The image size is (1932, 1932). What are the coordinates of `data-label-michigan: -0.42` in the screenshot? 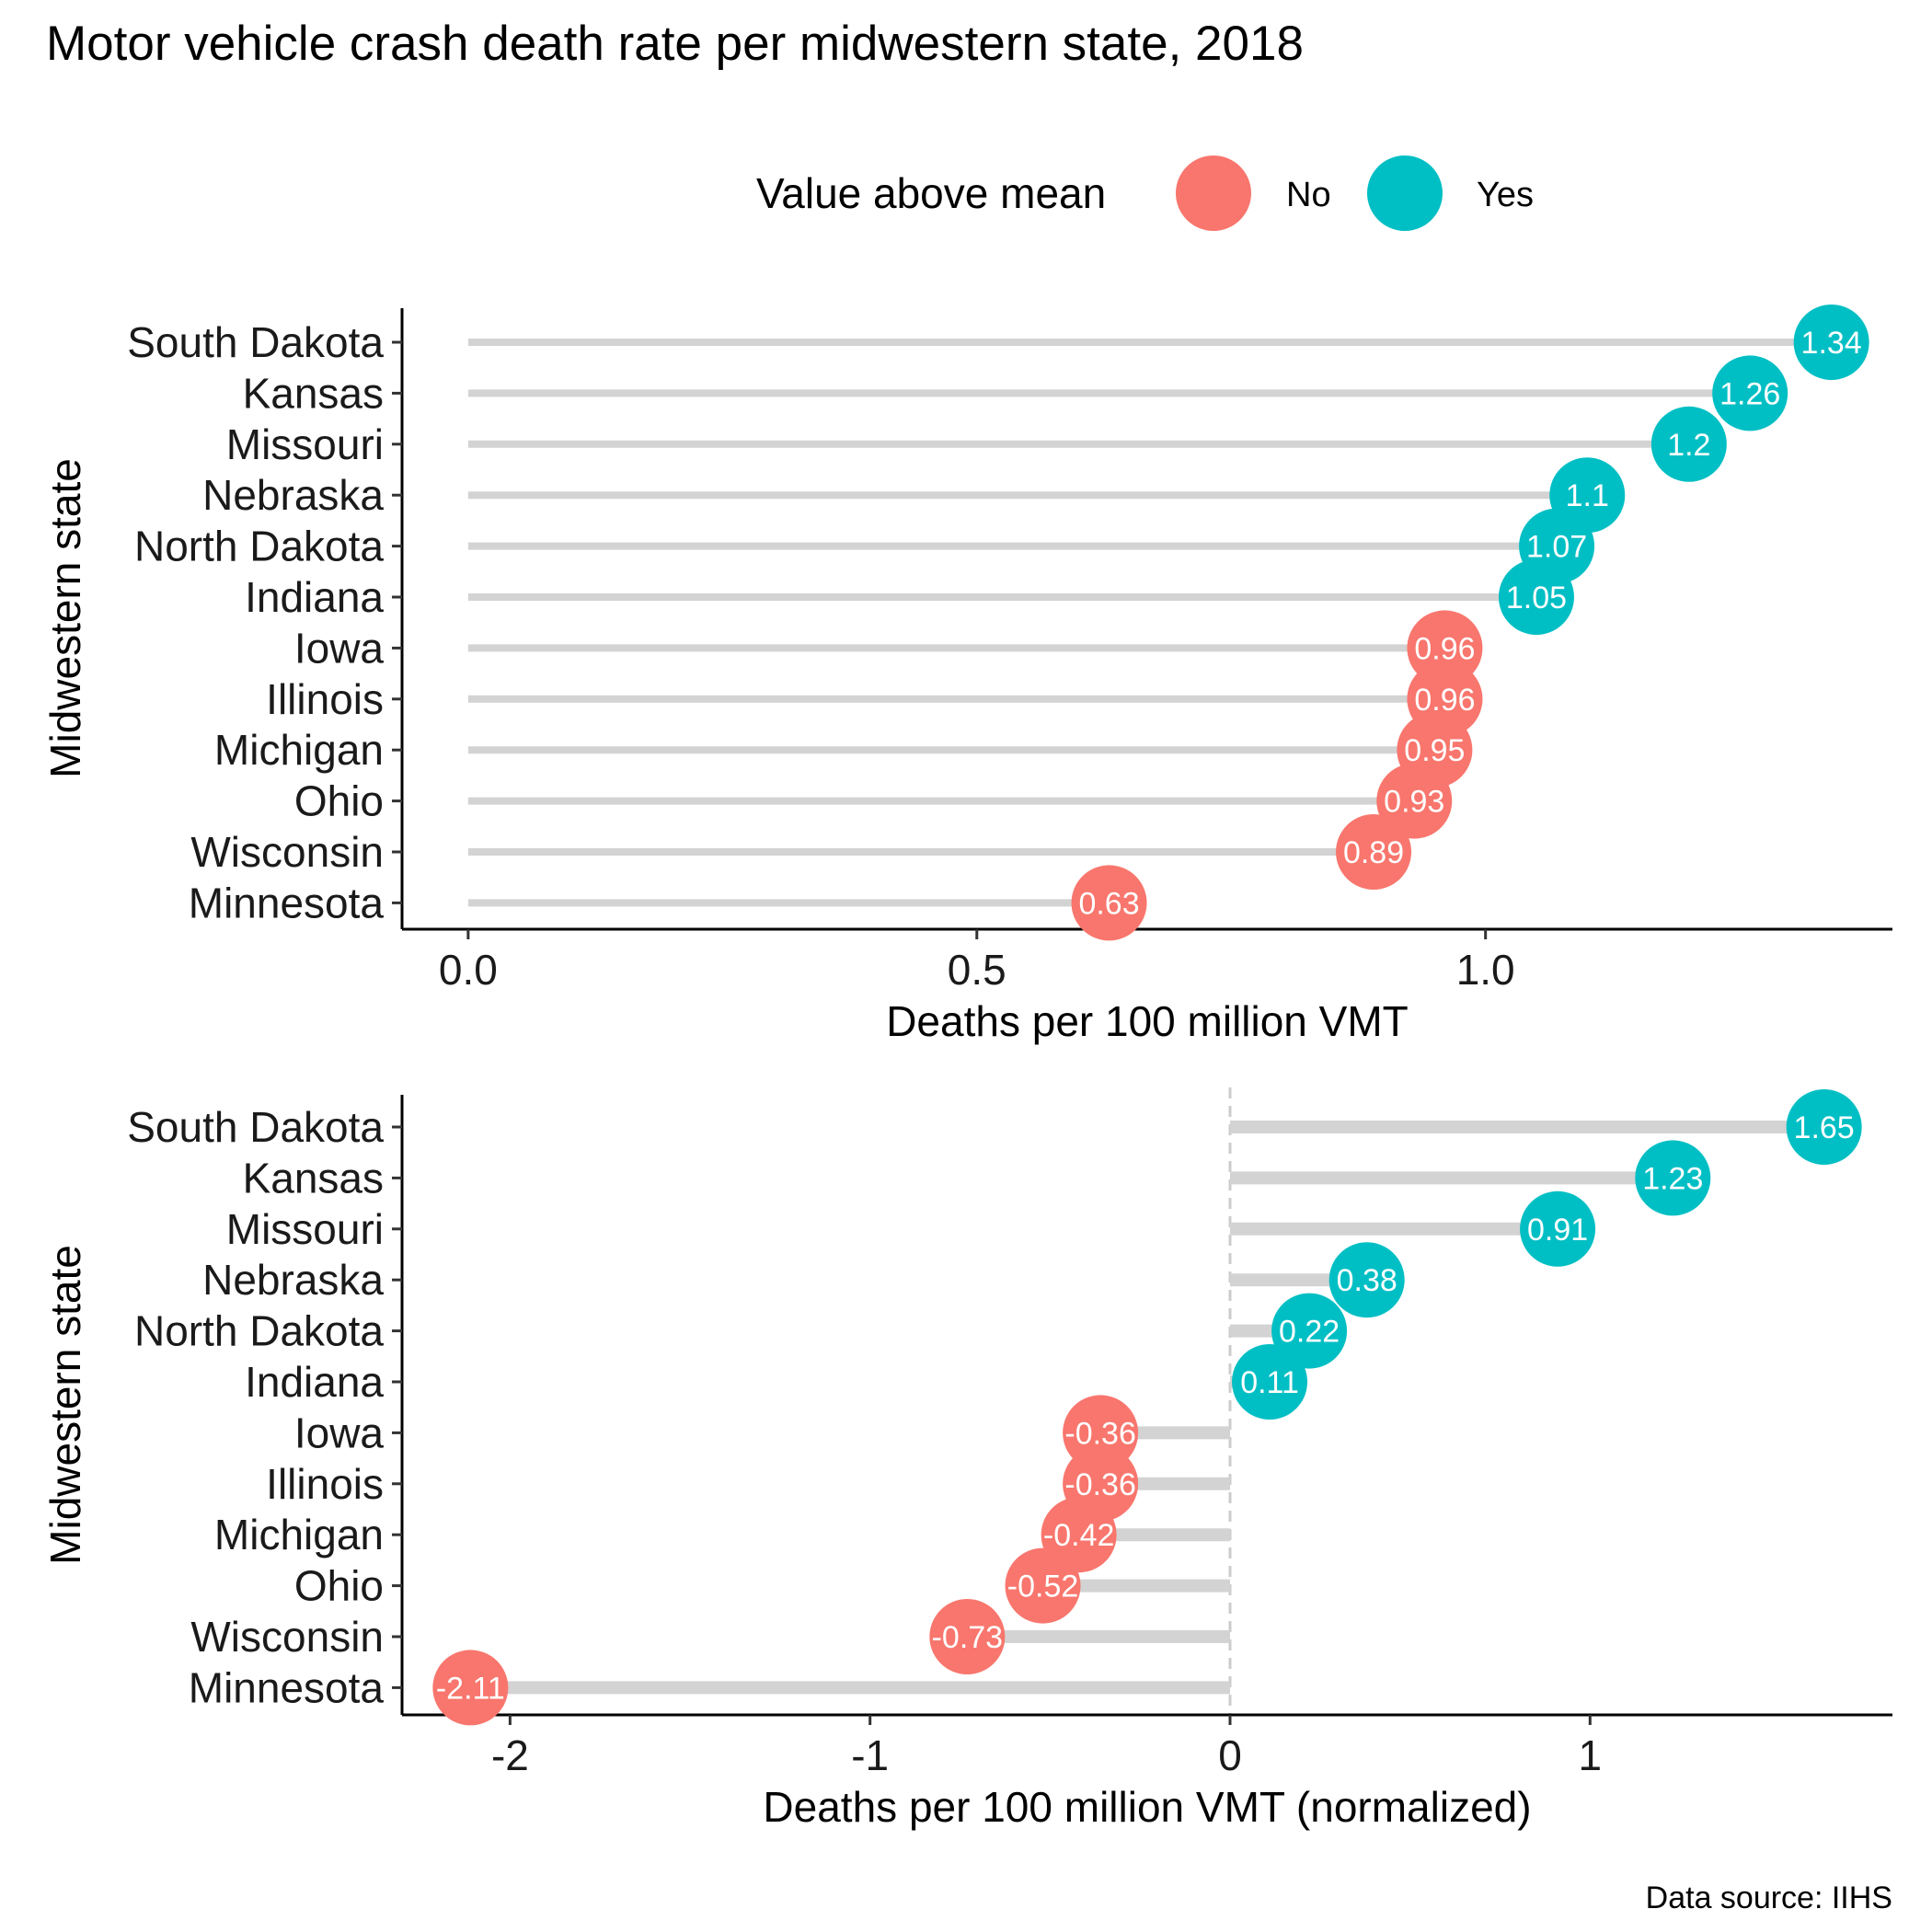 It's located at (1079, 1535).